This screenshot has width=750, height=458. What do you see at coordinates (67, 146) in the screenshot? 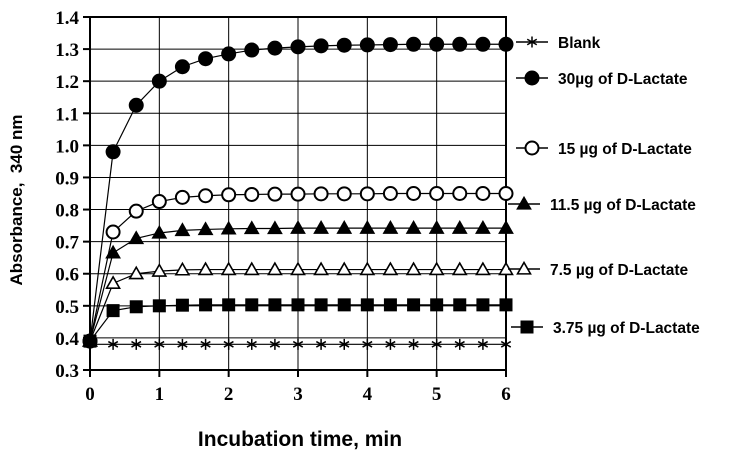
I see `y-tick-label: 1.0` at bounding box center [67, 146].